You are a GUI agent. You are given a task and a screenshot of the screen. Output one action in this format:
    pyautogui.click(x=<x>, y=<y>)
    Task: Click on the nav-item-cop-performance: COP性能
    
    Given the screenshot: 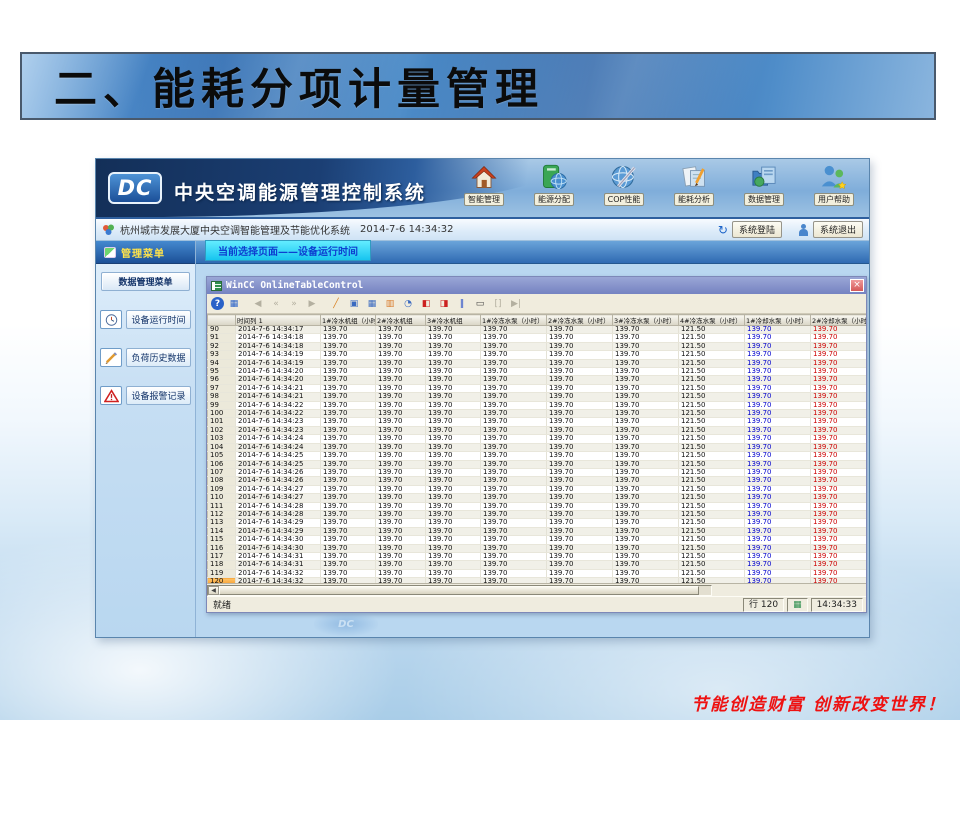 What is the action you would take?
    pyautogui.click(x=624, y=189)
    